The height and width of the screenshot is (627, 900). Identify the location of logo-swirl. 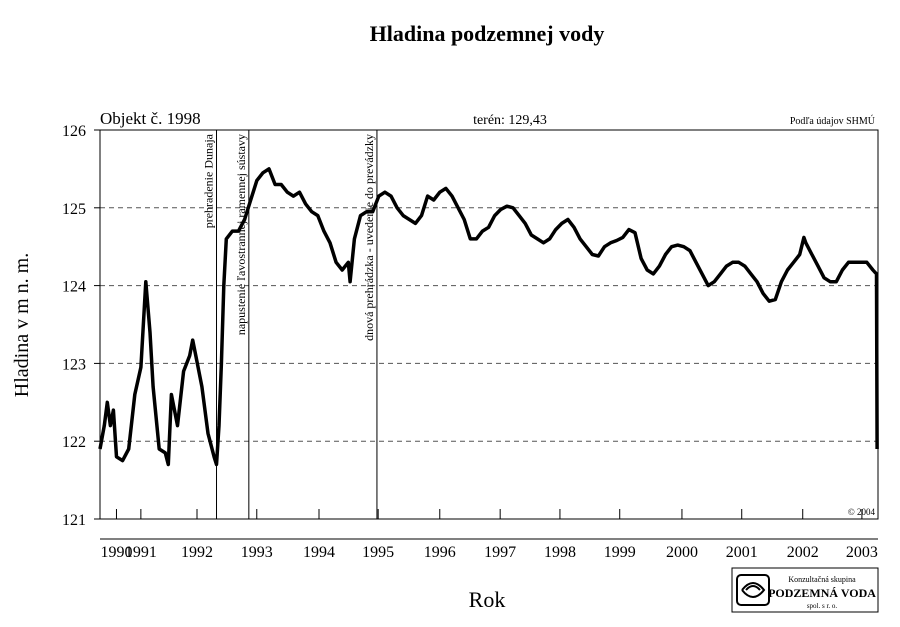
(753, 590).